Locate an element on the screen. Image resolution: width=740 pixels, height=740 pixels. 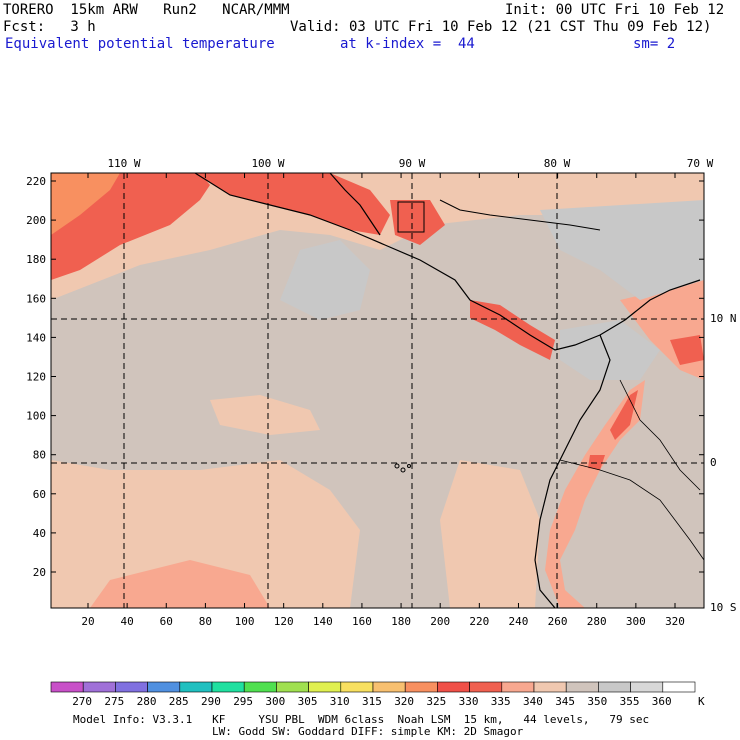
border-peru is located at coordinates (631, 510).